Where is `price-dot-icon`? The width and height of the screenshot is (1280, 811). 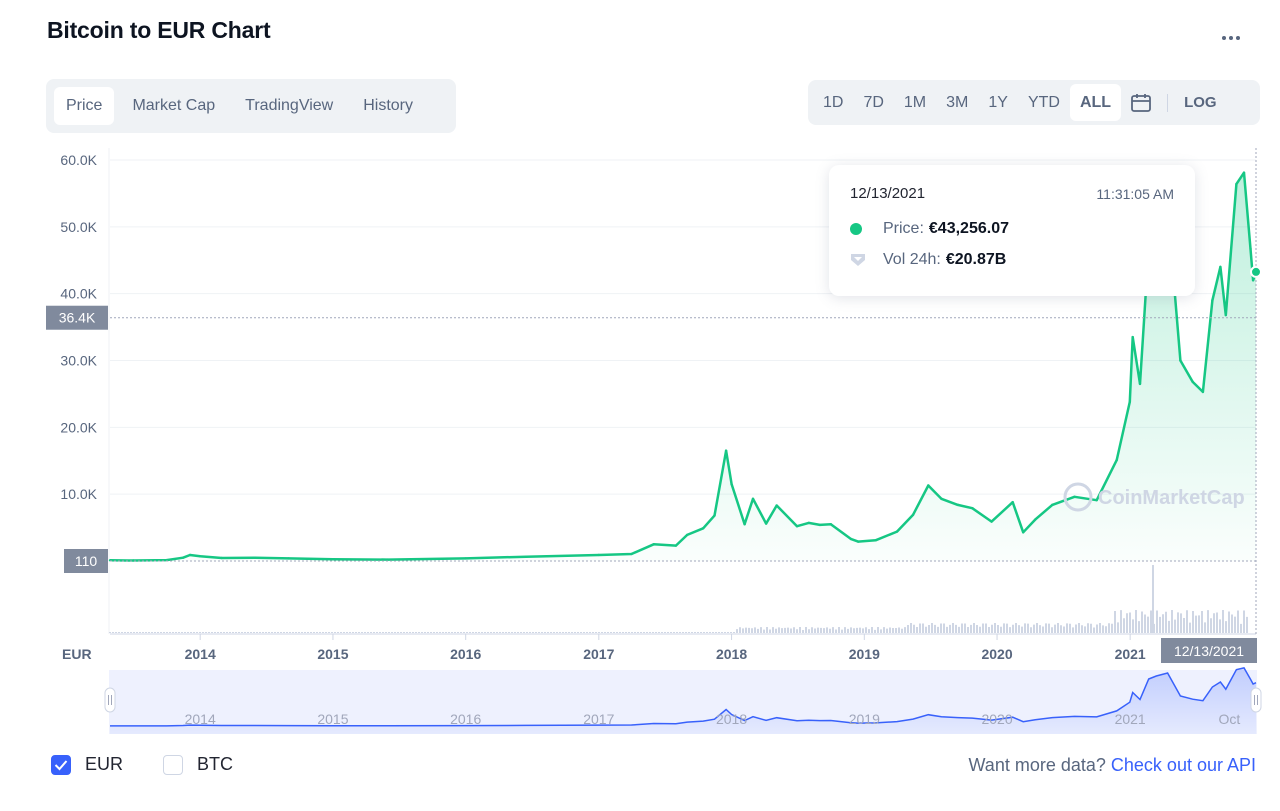
price-dot-icon is located at coordinates (856, 229).